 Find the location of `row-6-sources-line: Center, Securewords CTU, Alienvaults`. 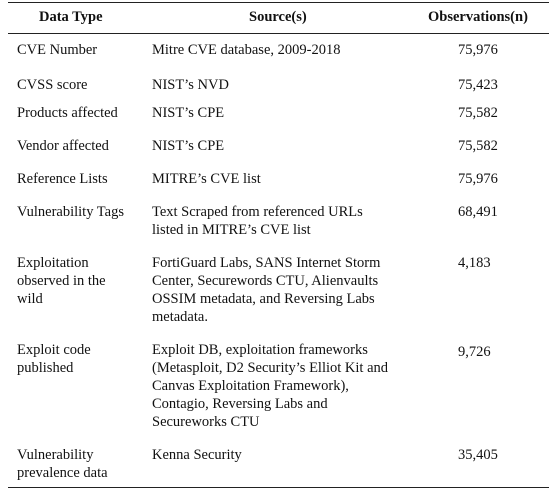

row-6-sources-line: Center, Securewords CTU, Alienvaults is located at coordinates (265, 281).